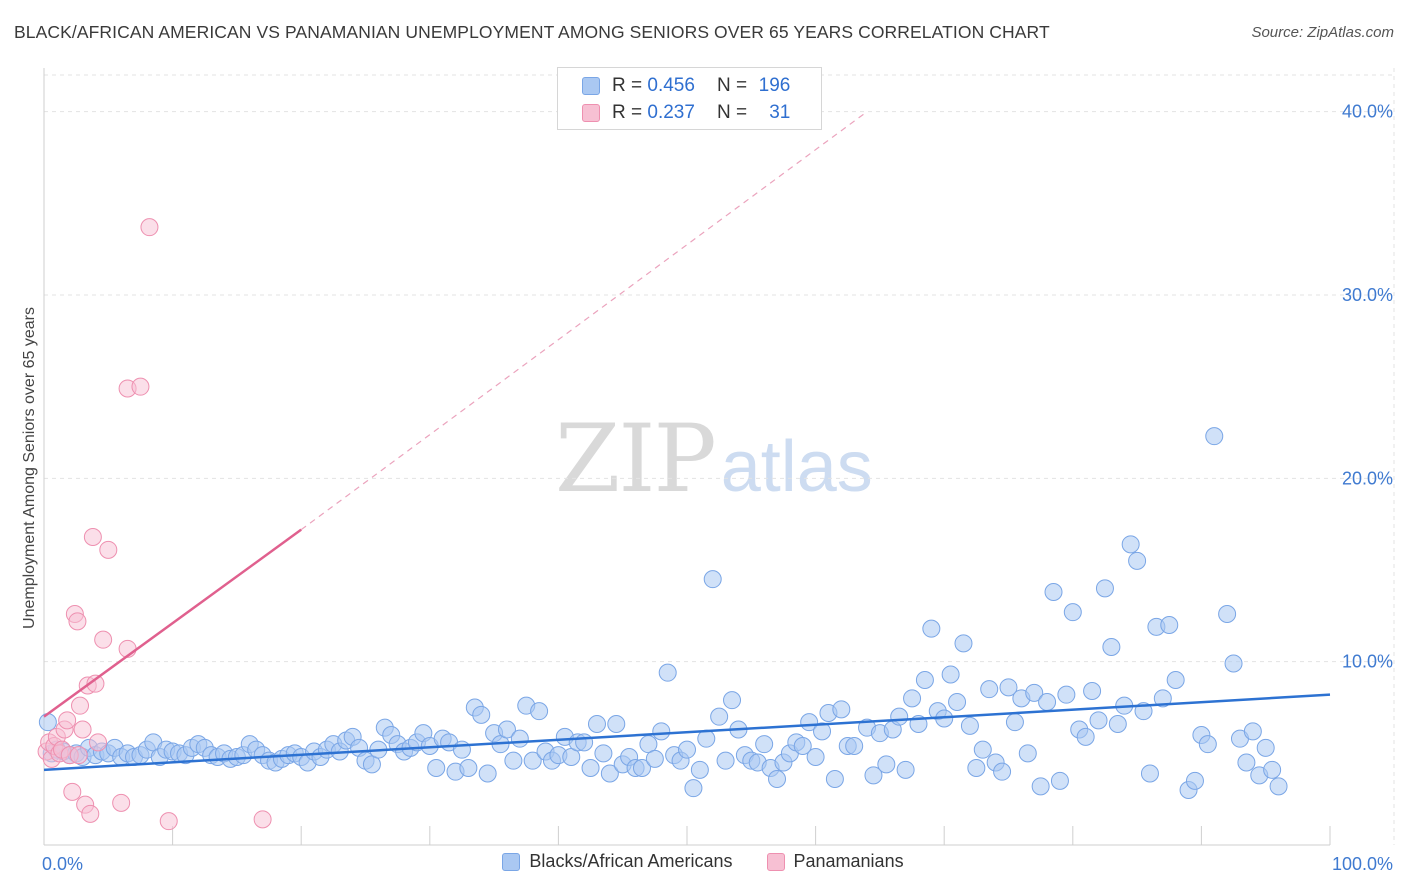 This screenshot has height=892, width=1406. What do you see at coordinates (1367, 112) in the screenshot?
I see `y-tick-label: 40.0%` at bounding box center [1367, 112].